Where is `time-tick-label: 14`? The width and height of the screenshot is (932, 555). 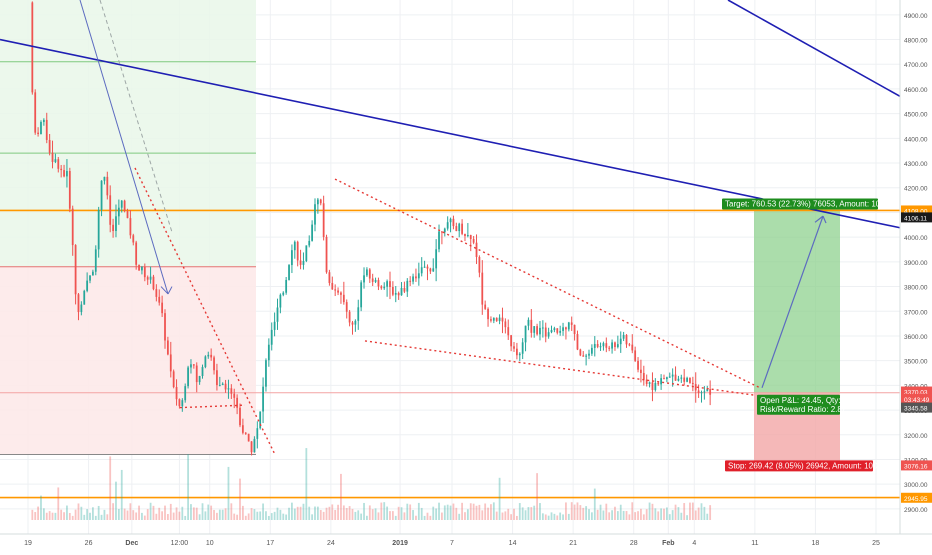
time-tick-label: 14 is located at coordinates (513, 543).